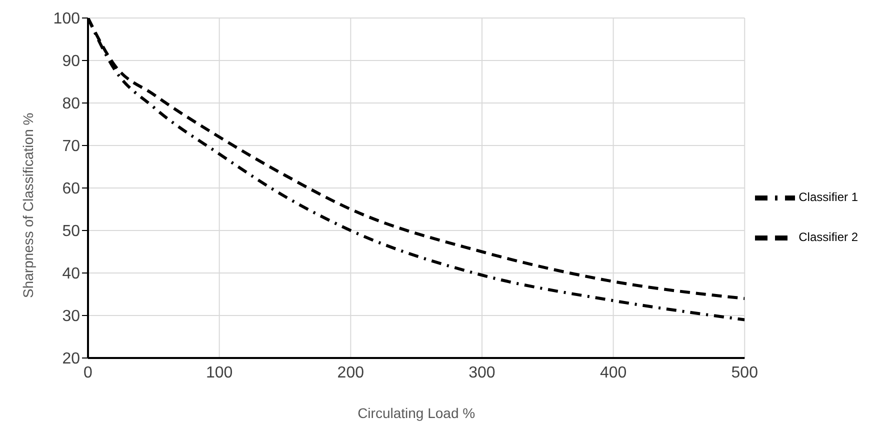  Describe the element at coordinates (828, 237) in the screenshot. I see `legend-label: Classifier 2` at that location.